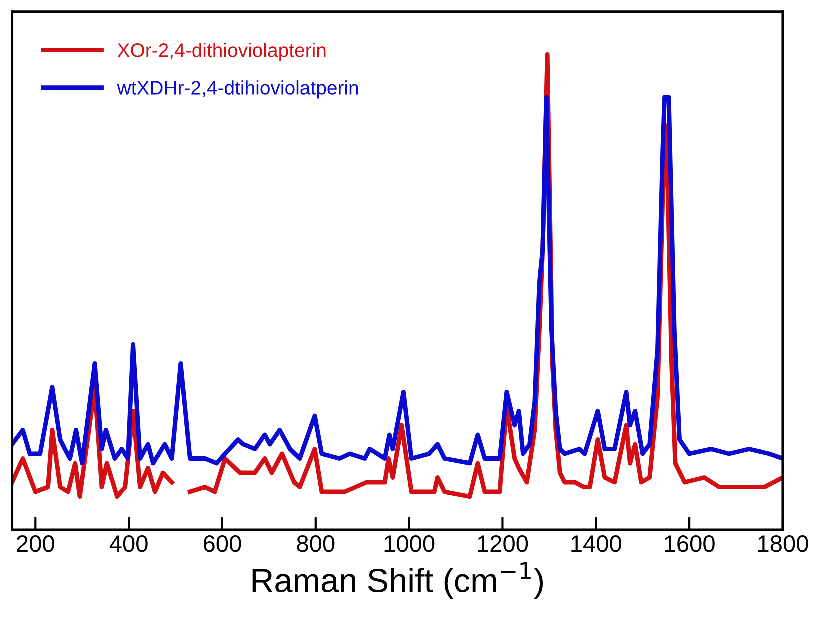  I want to click on x-tick-label: 800, so click(316, 544).